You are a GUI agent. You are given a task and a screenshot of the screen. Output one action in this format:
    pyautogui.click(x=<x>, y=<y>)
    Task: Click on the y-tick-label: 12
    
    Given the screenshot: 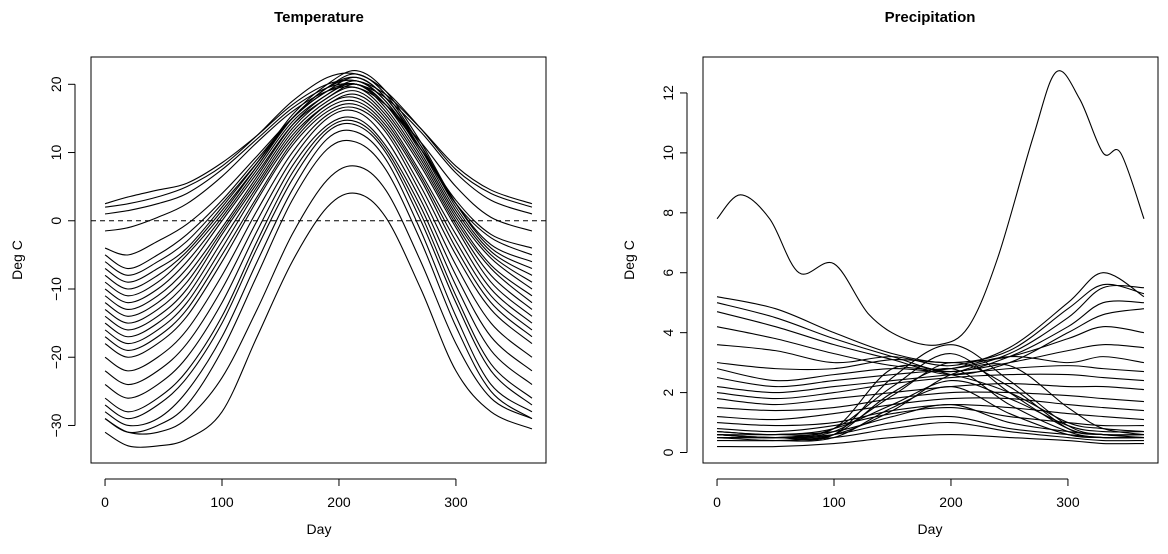 What is the action you would take?
    pyautogui.click(x=668, y=93)
    